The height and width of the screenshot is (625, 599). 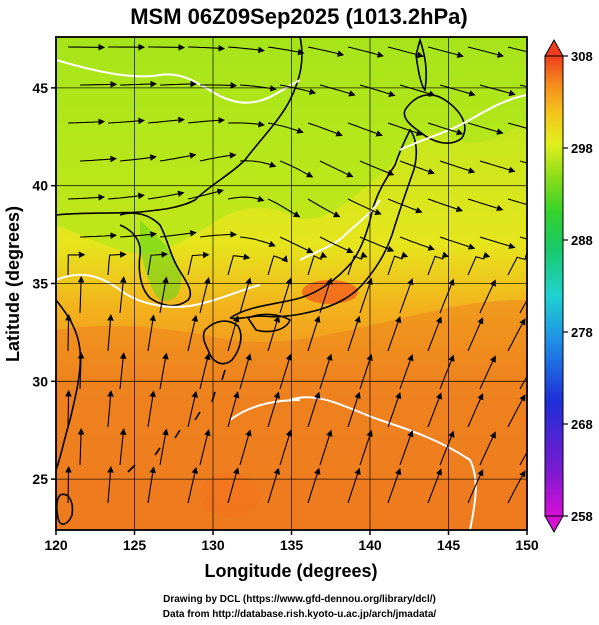 What do you see at coordinates (449, 545) in the screenshot?
I see `x-tick-label: 145` at bounding box center [449, 545].